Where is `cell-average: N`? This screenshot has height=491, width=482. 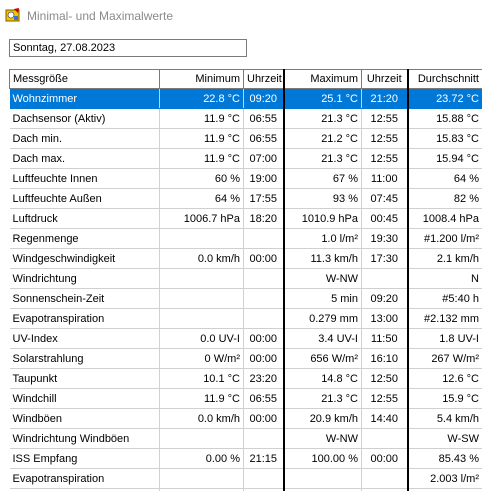 cell-average: N is located at coordinates (444, 278).